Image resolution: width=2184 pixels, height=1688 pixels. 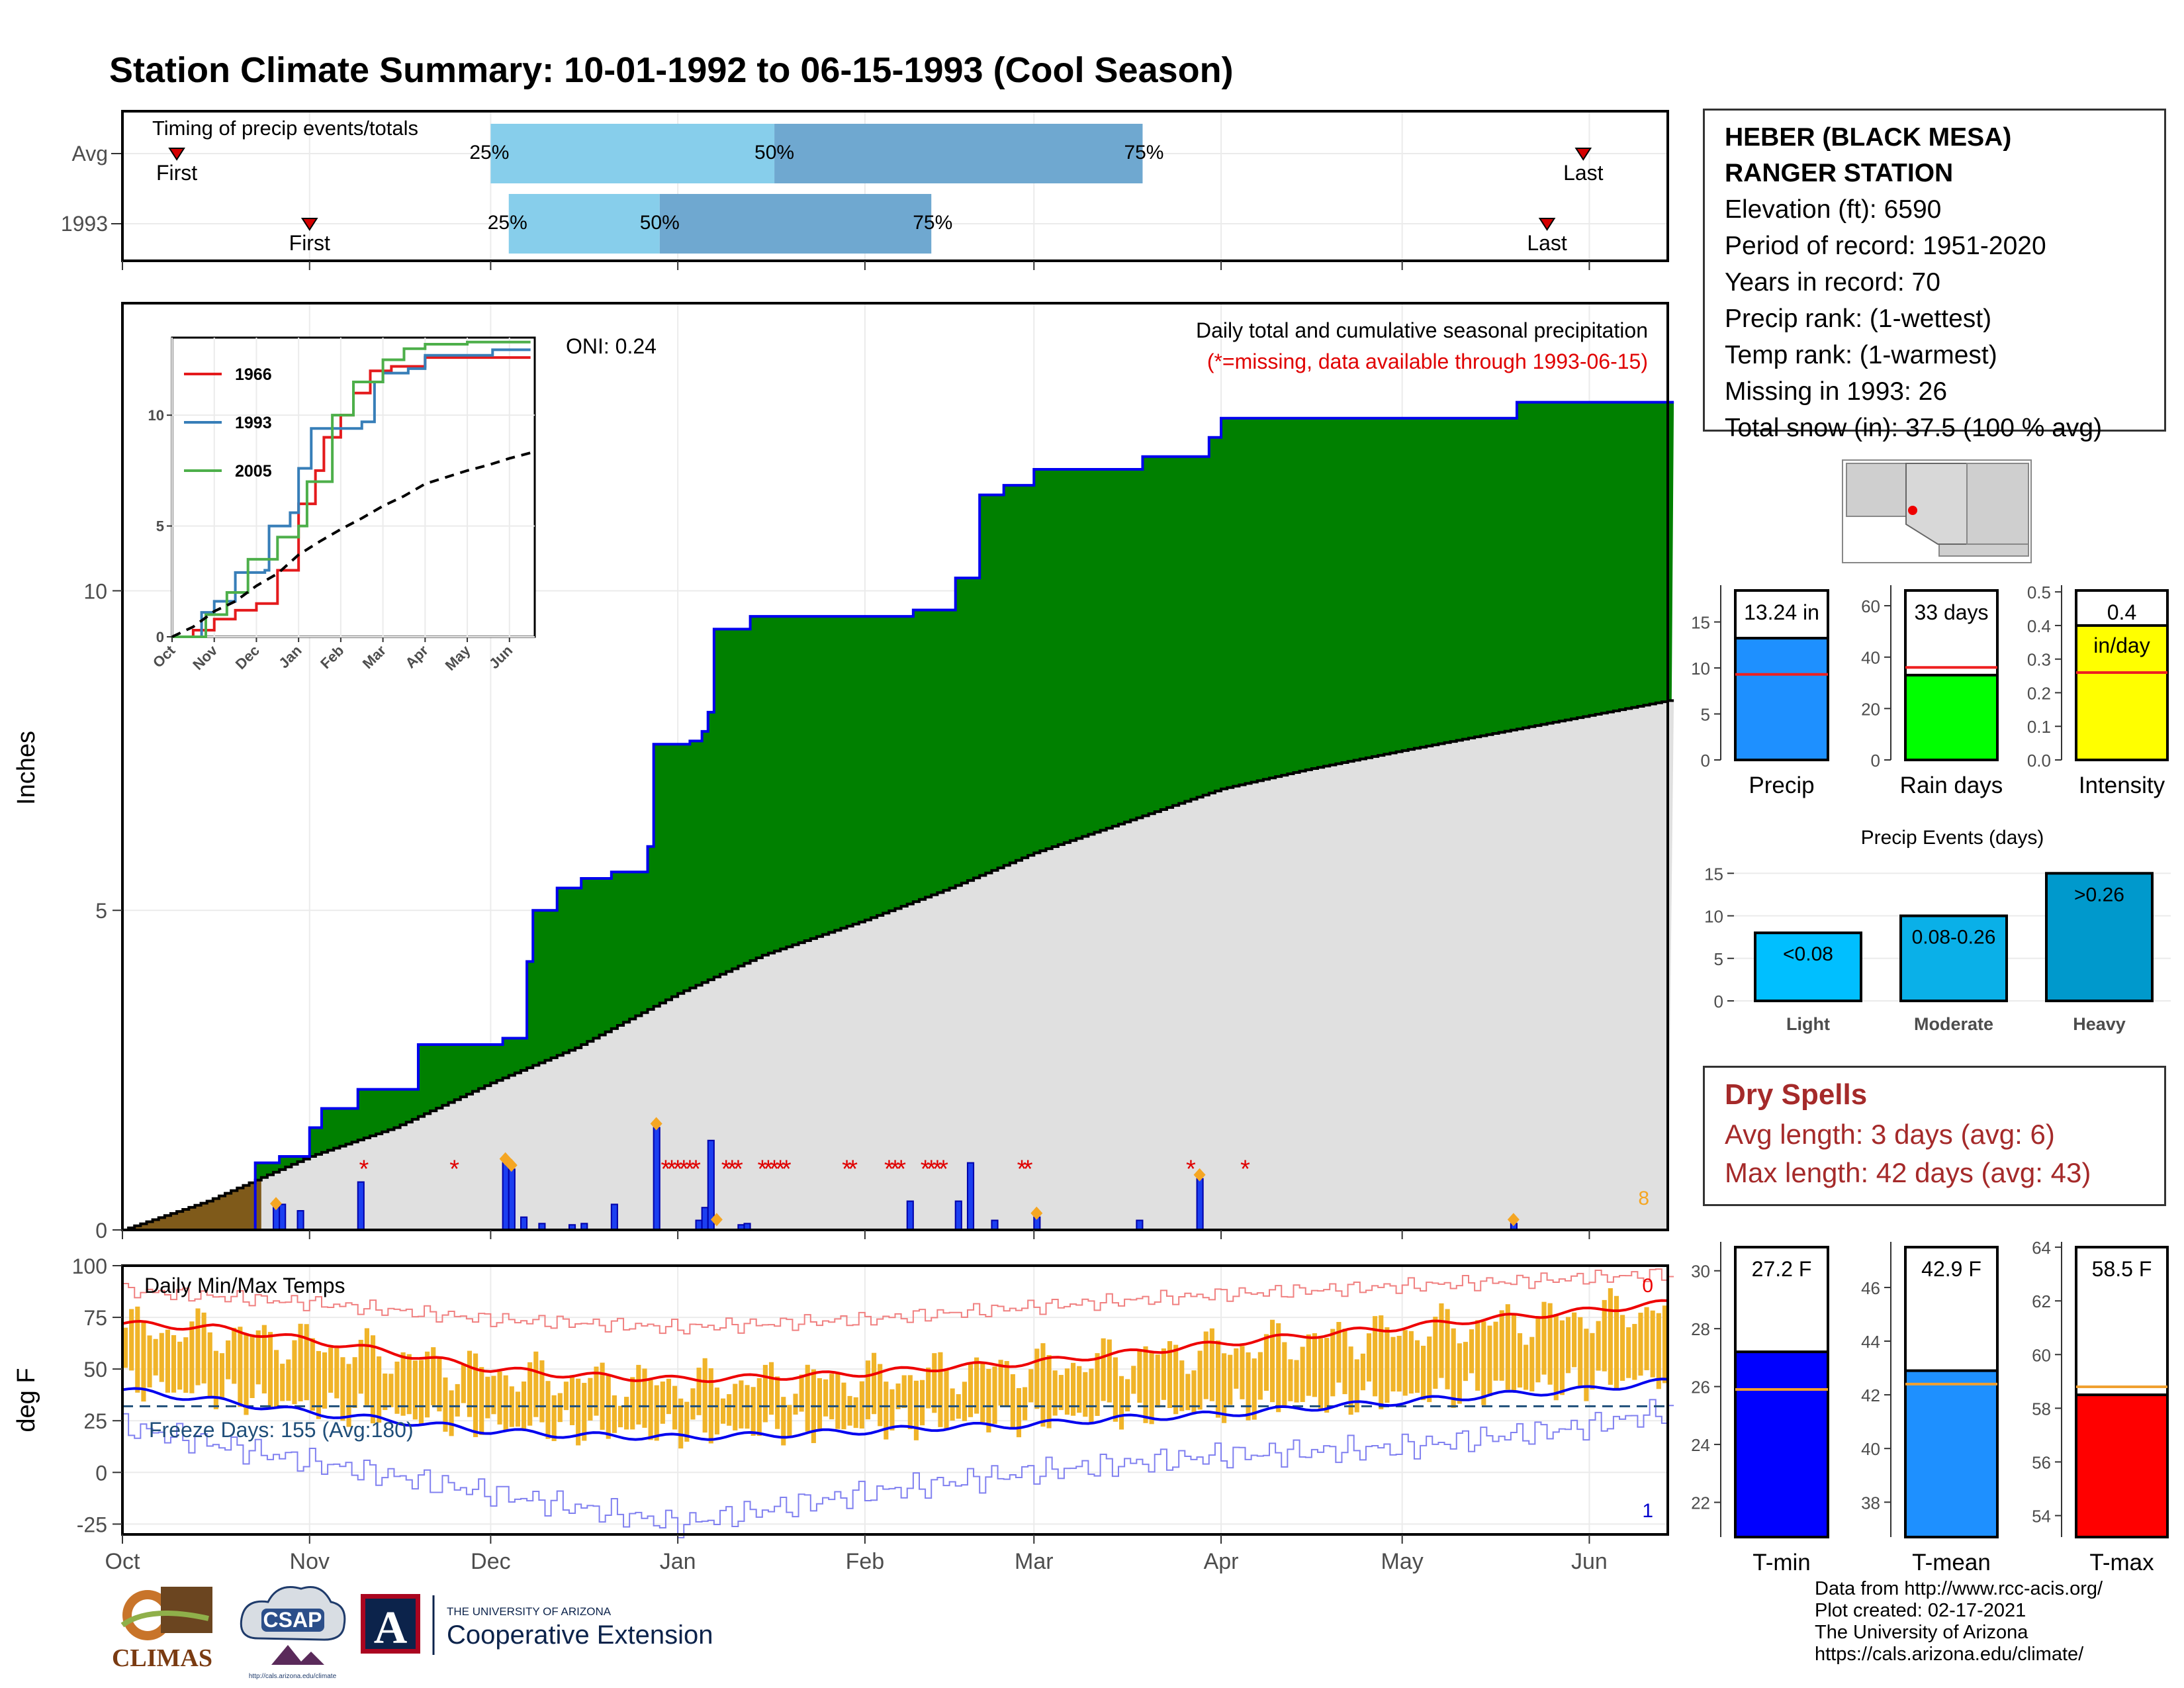 What do you see at coordinates (1858, 319) in the screenshot?
I see `station-precip-rank: Precip rank: (1-wettest)` at bounding box center [1858, 319].